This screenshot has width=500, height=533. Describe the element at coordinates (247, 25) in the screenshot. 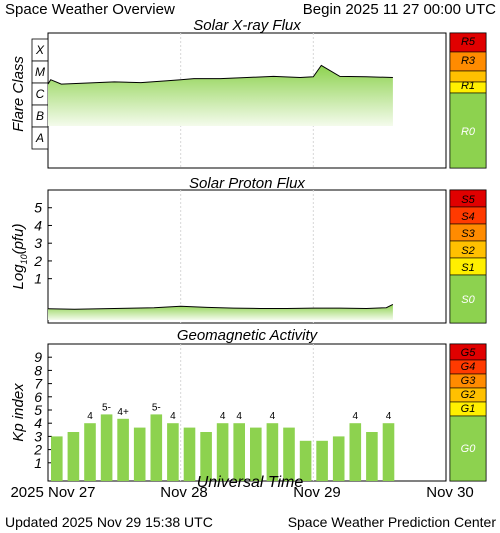

I see `xray-title: Solar X-ray Flux` at that location.